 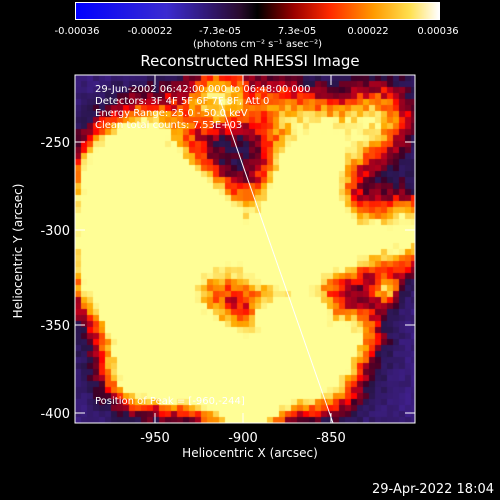 What do you see at coordinates (250, 61) in the screenshot?
I see `plot-title: Reconstructed RHESSI Image` at bounding box center [250, 61].